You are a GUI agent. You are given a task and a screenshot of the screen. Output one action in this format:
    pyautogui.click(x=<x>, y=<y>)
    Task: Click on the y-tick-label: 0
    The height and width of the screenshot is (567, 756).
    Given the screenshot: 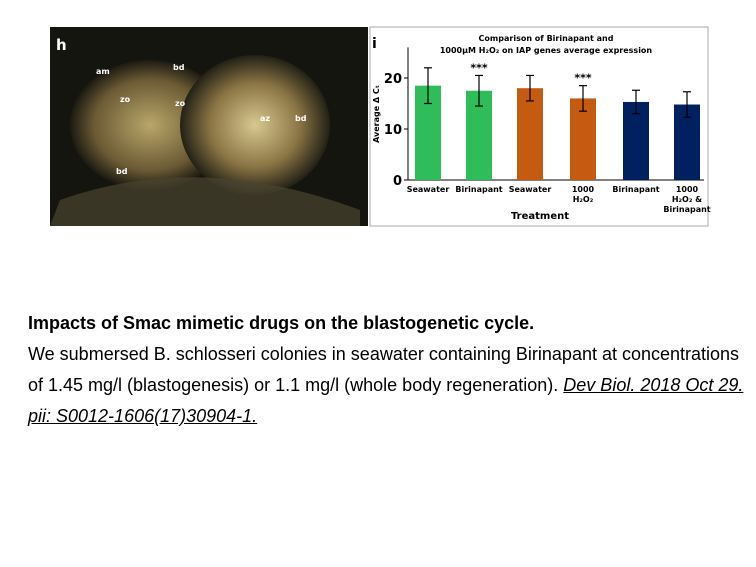 What is the action you would take?
    pyautogui.click(x=397, y=181)
    